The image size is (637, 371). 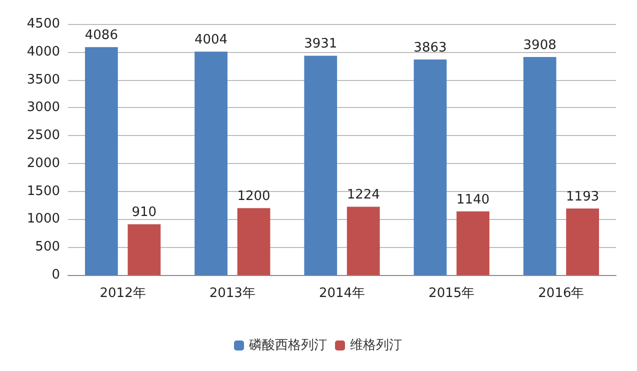 What do you see at coordinates (43, 219) in the screenshot?
I see `y-tick-label: 1000` at bounding box center [43, 219].